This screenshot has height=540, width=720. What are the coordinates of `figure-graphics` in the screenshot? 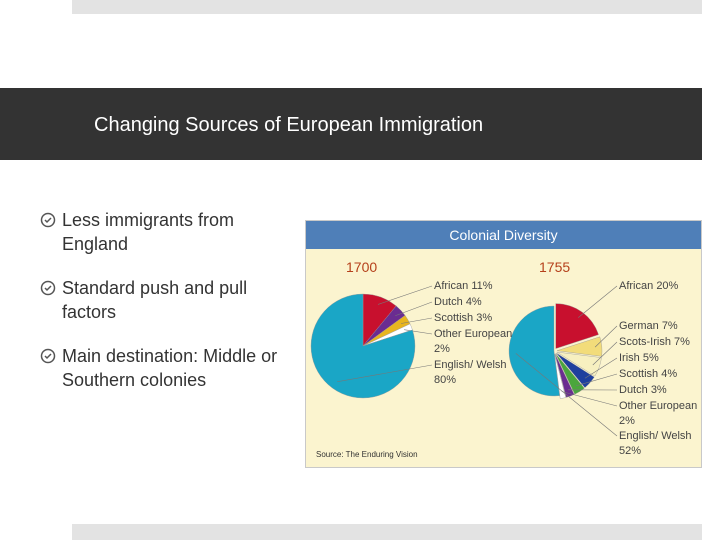 It's located at (464, 361).